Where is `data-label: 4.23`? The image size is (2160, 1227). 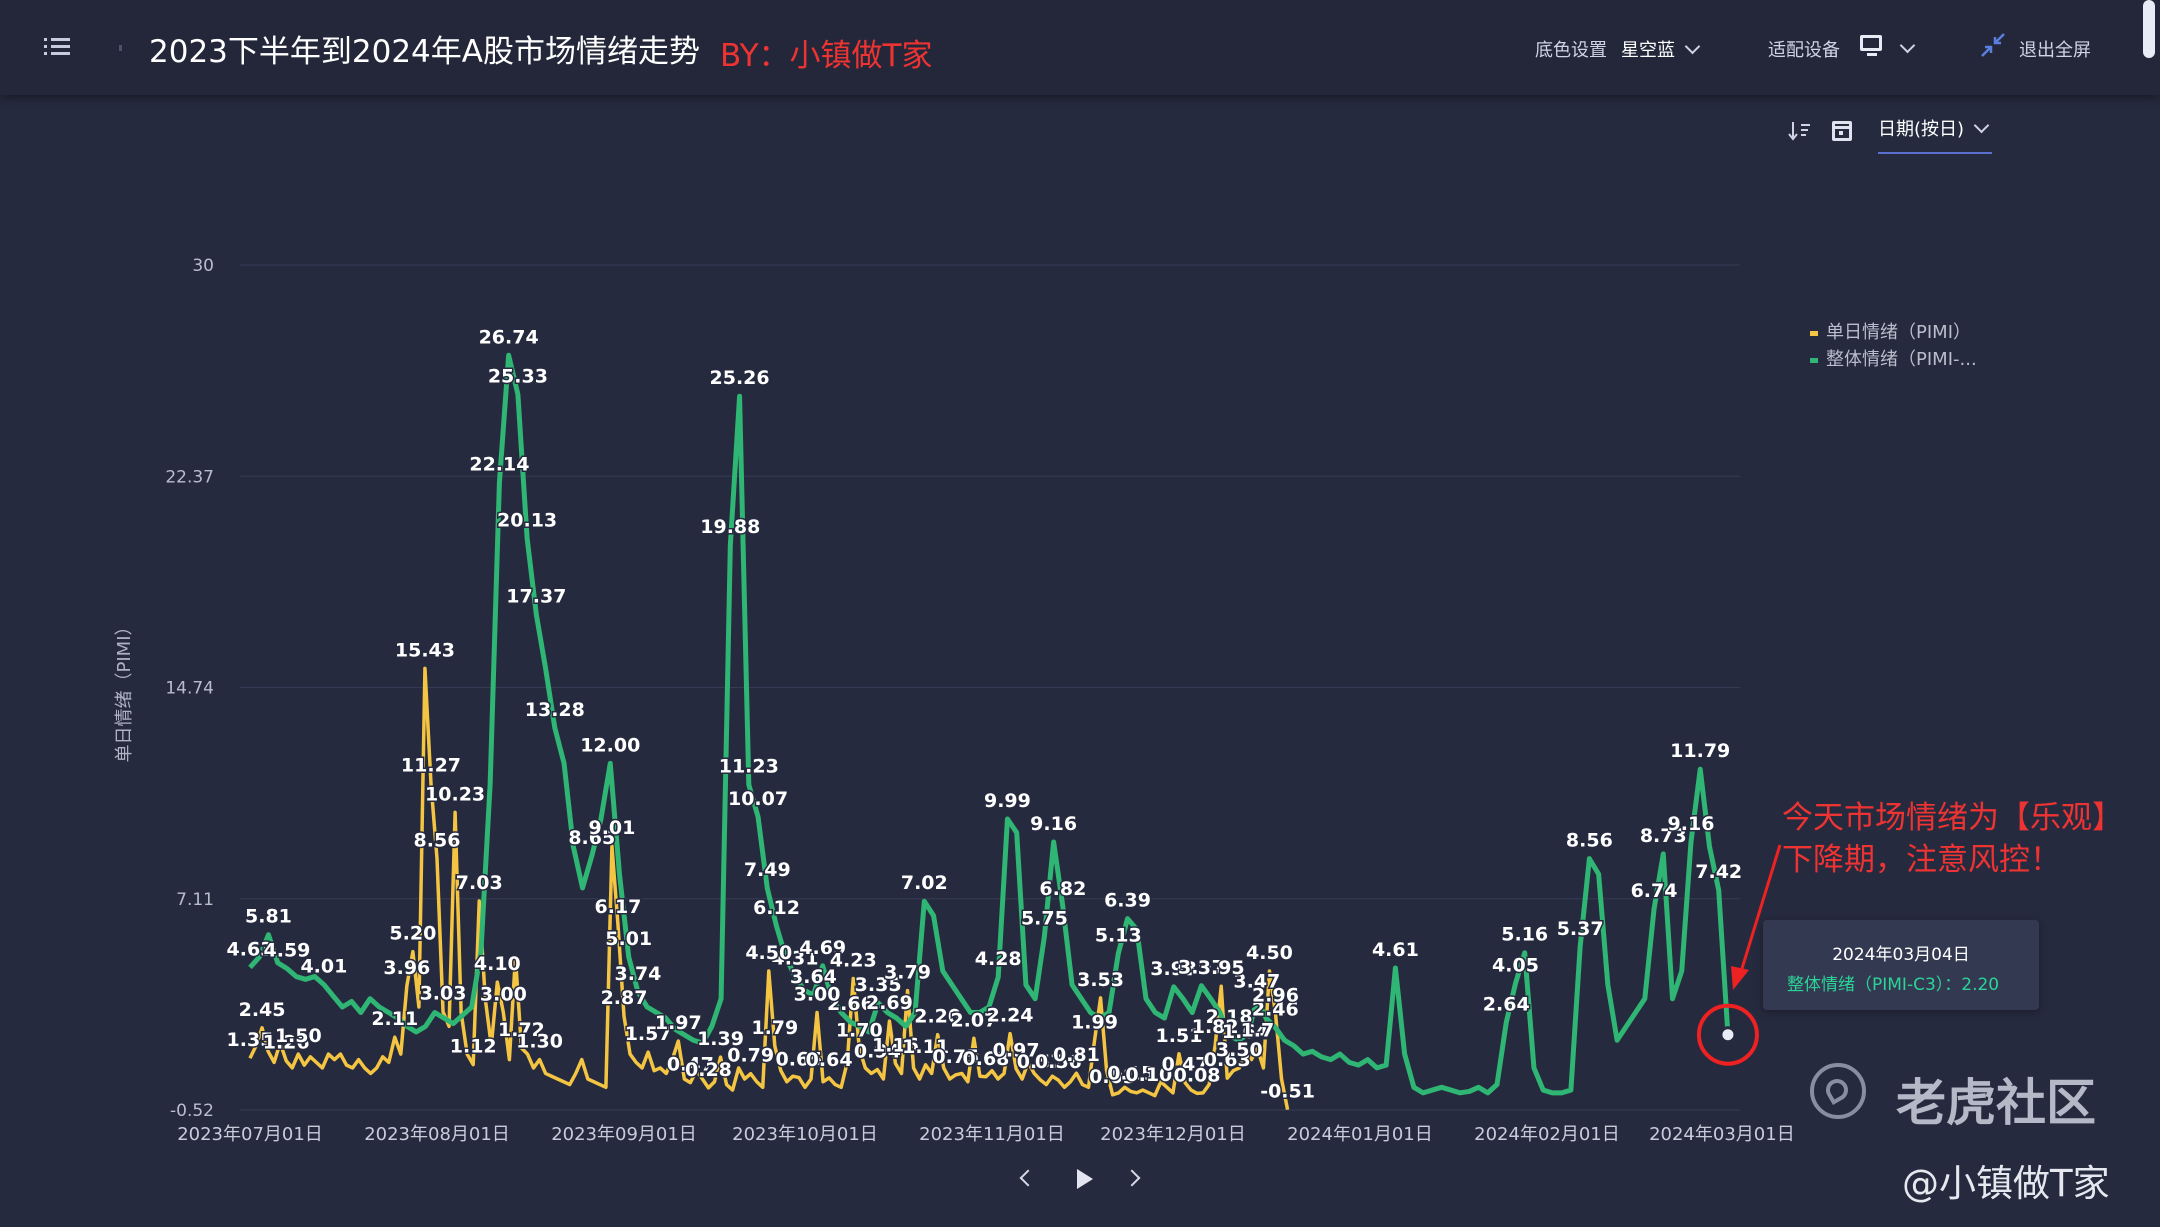 data-label: 4.23 is located at coordinates (853, 960).